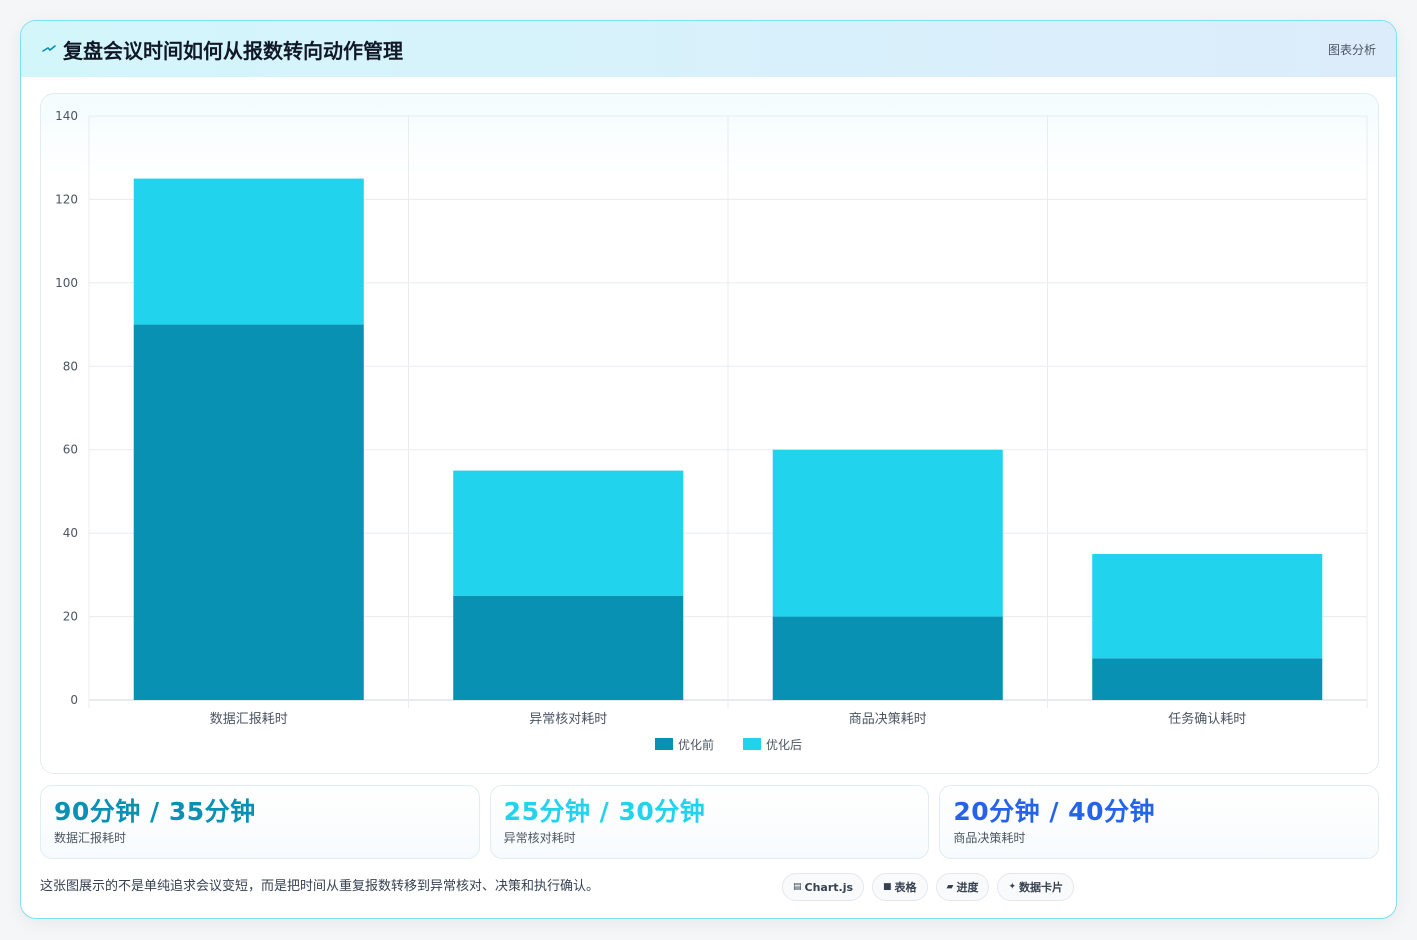 Image resolution: width=1417 pixels, height=940 pixels. Describe the element at coordinates (905, 887) in the screenshot. I see `chip-label: 表格` at that location.